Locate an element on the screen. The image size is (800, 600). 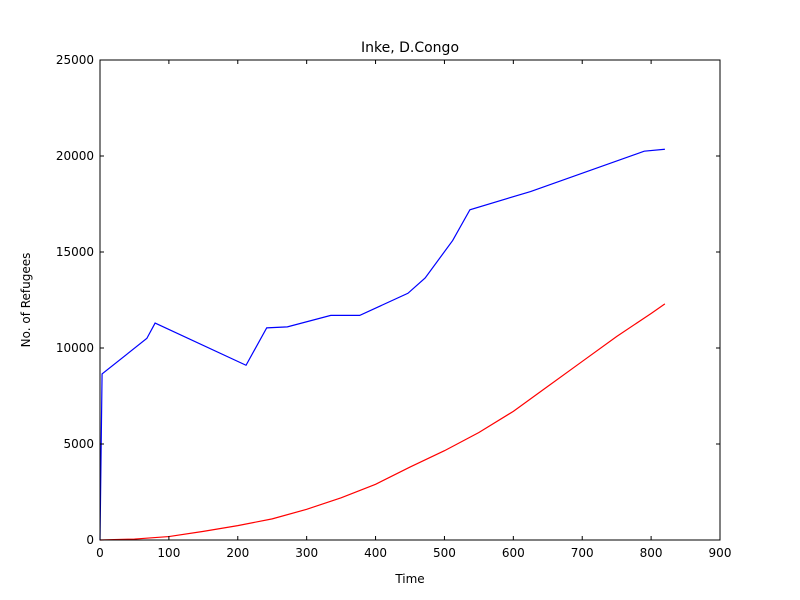
x-tick-label: 900 is located at coordinates (720, 553).